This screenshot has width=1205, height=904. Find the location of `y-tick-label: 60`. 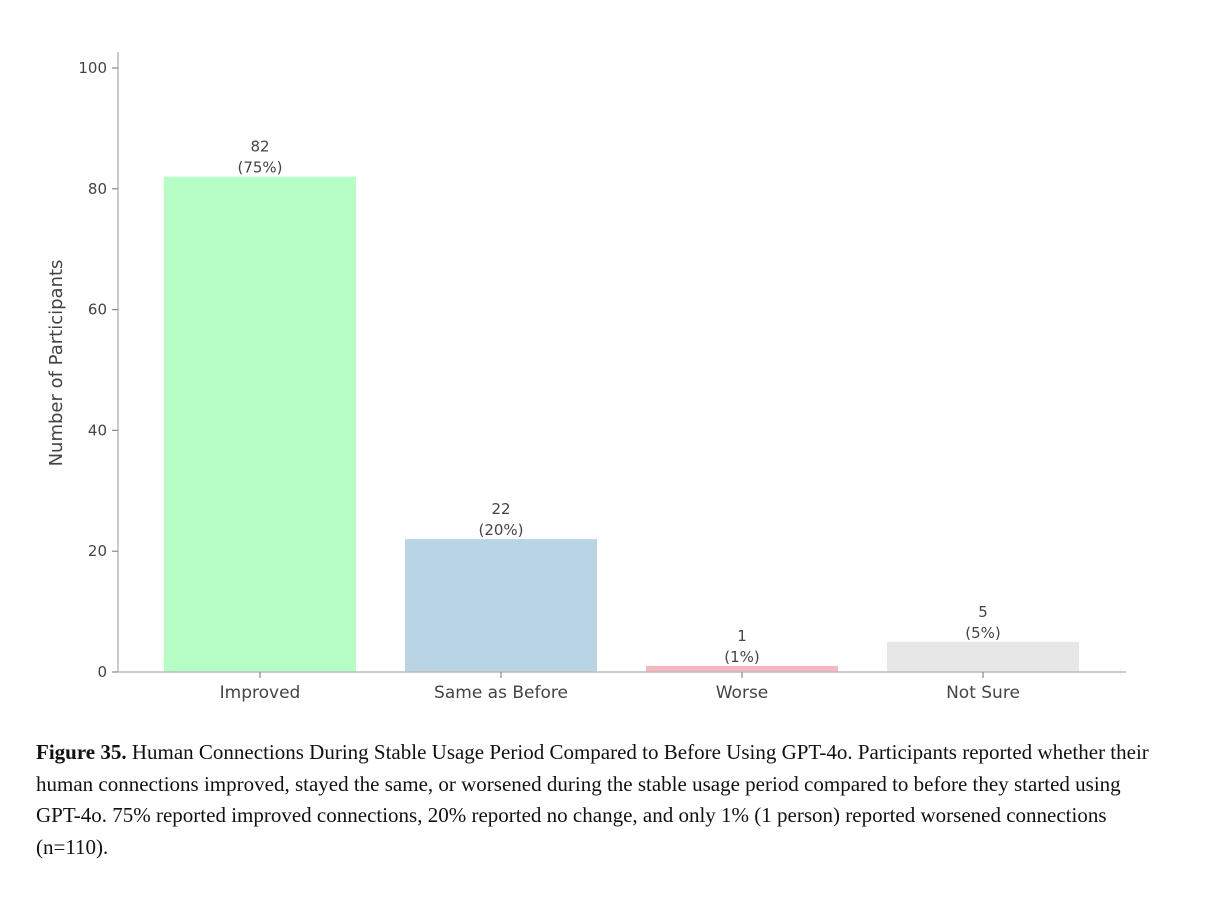

y-tick-label: 60 is located at coordinates (97, 310).